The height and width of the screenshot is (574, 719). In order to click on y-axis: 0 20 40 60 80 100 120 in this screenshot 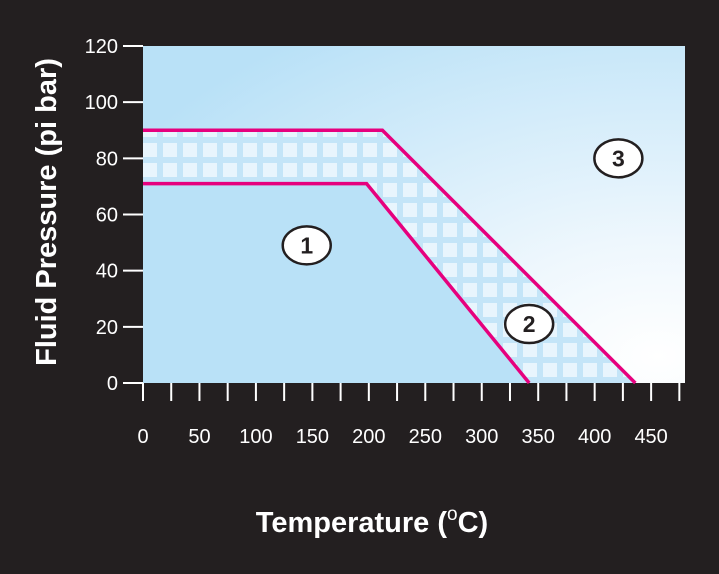, I will do `click(114, 215)`.